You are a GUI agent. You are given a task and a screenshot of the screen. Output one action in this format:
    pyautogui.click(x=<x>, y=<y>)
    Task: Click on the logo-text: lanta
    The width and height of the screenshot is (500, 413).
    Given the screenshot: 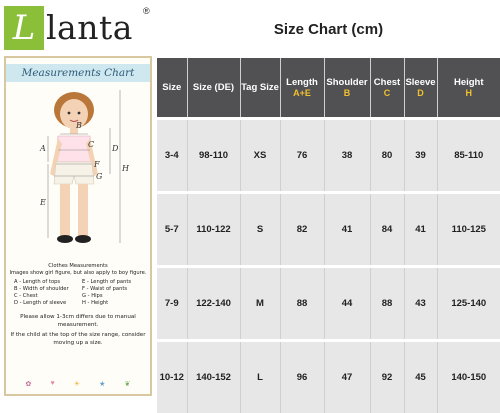 What is the action you would take?
    pyautogui.click(x=89, y=28)
    